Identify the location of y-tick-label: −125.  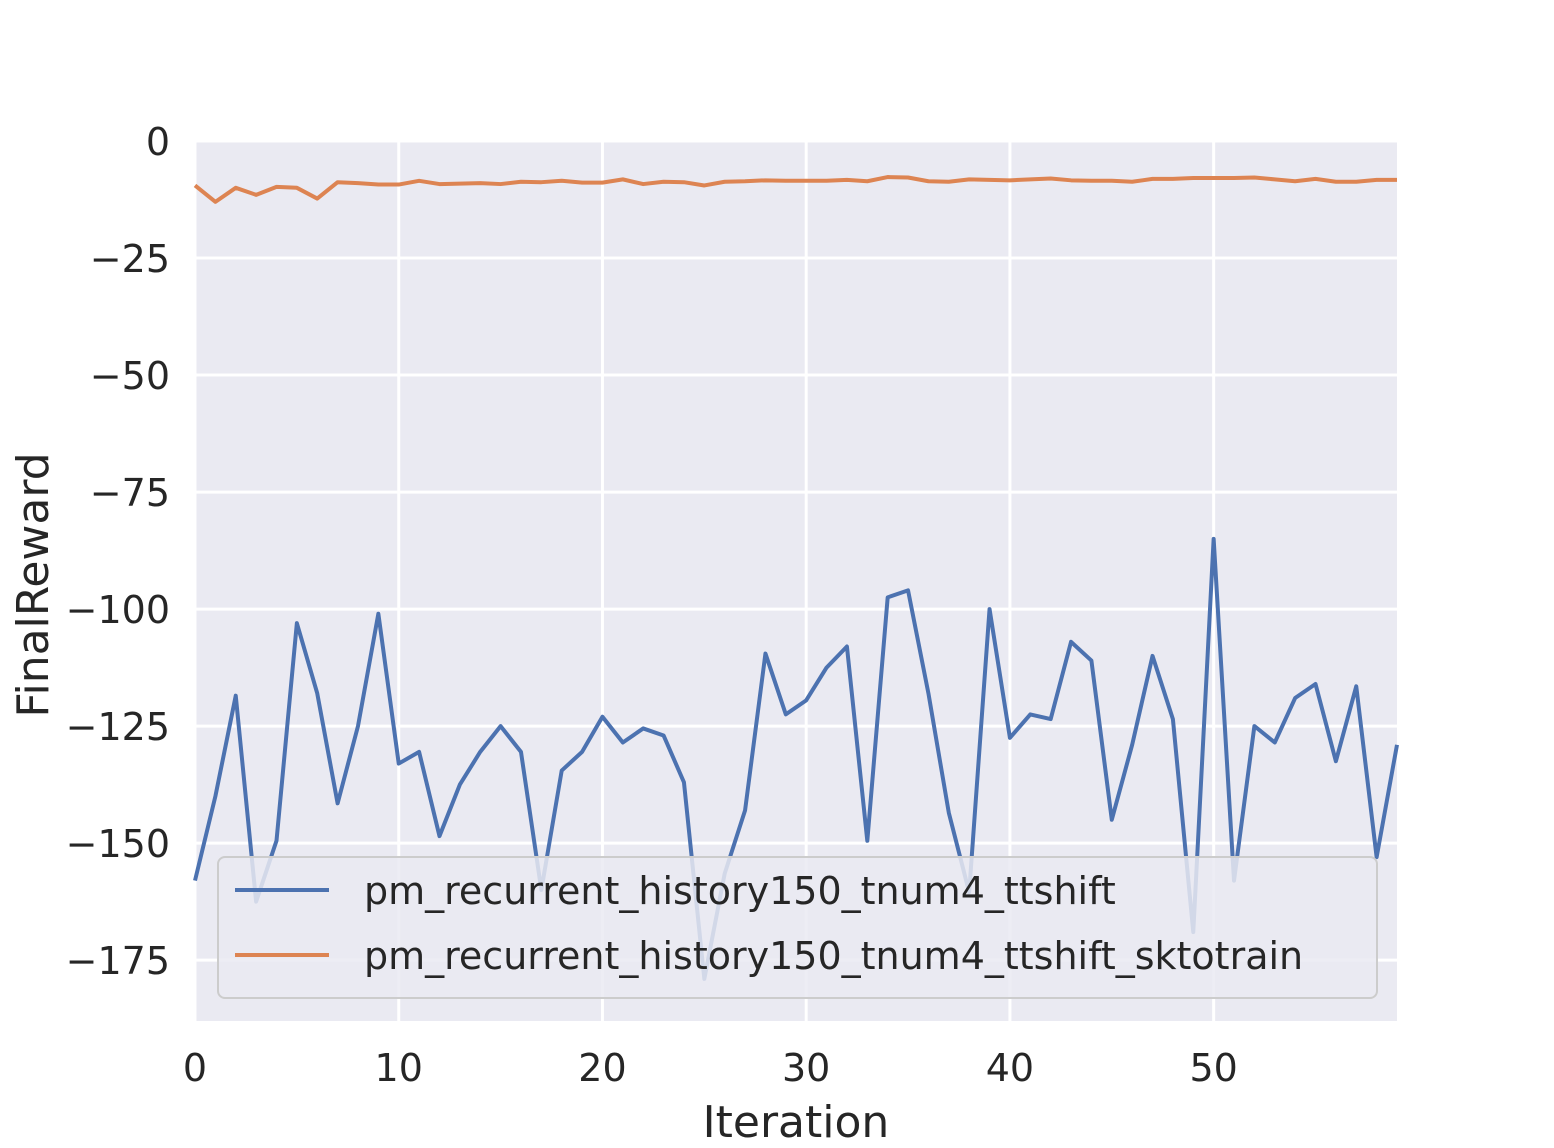
(118, 727).